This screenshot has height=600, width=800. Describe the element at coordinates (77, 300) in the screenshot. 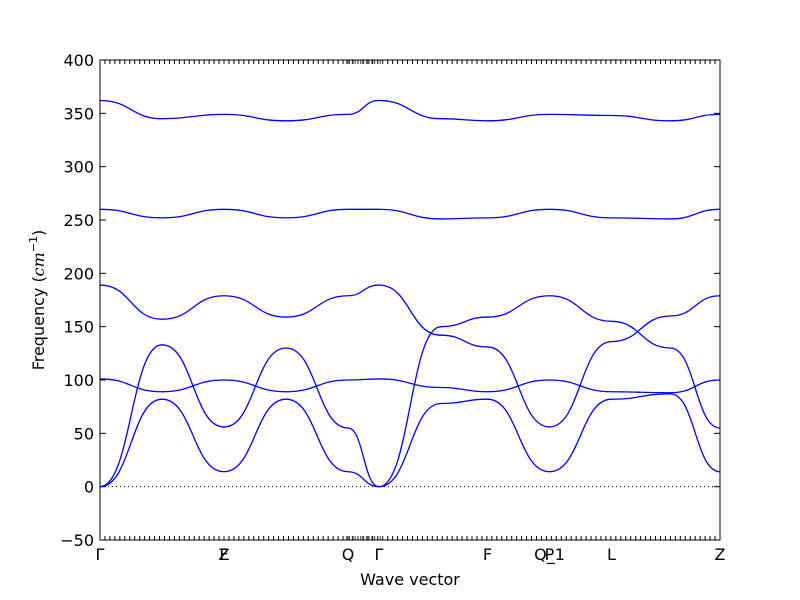

I see `y-tick-labels: −50 0 50 100 150 200 250 300 350 400` at that location.